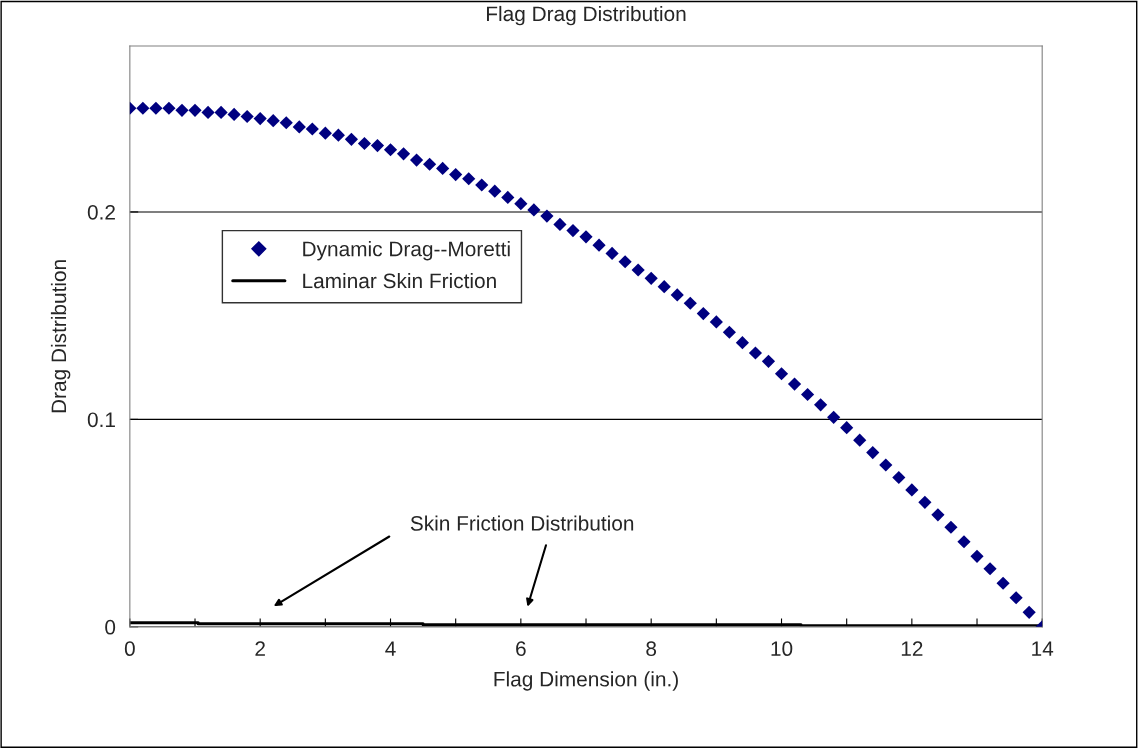 The width and height of the screenshot is (1139, 748). What do you see at coordinates (586, 15) in the screenshot?
I see `chart-title: Flag Drag Distribution` at bounding box center [586, 15].